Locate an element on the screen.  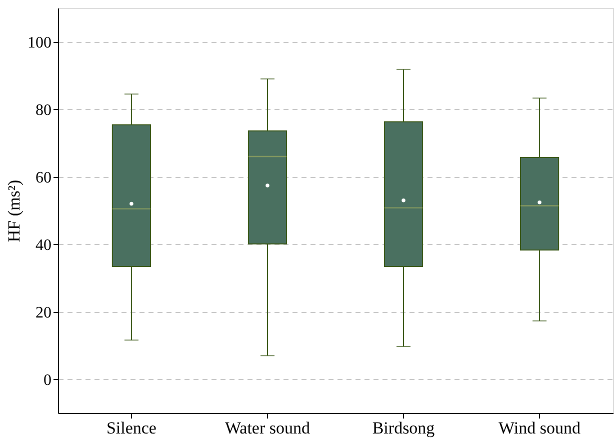
y-tick-label: 0 is located at coordinates (48, 380).